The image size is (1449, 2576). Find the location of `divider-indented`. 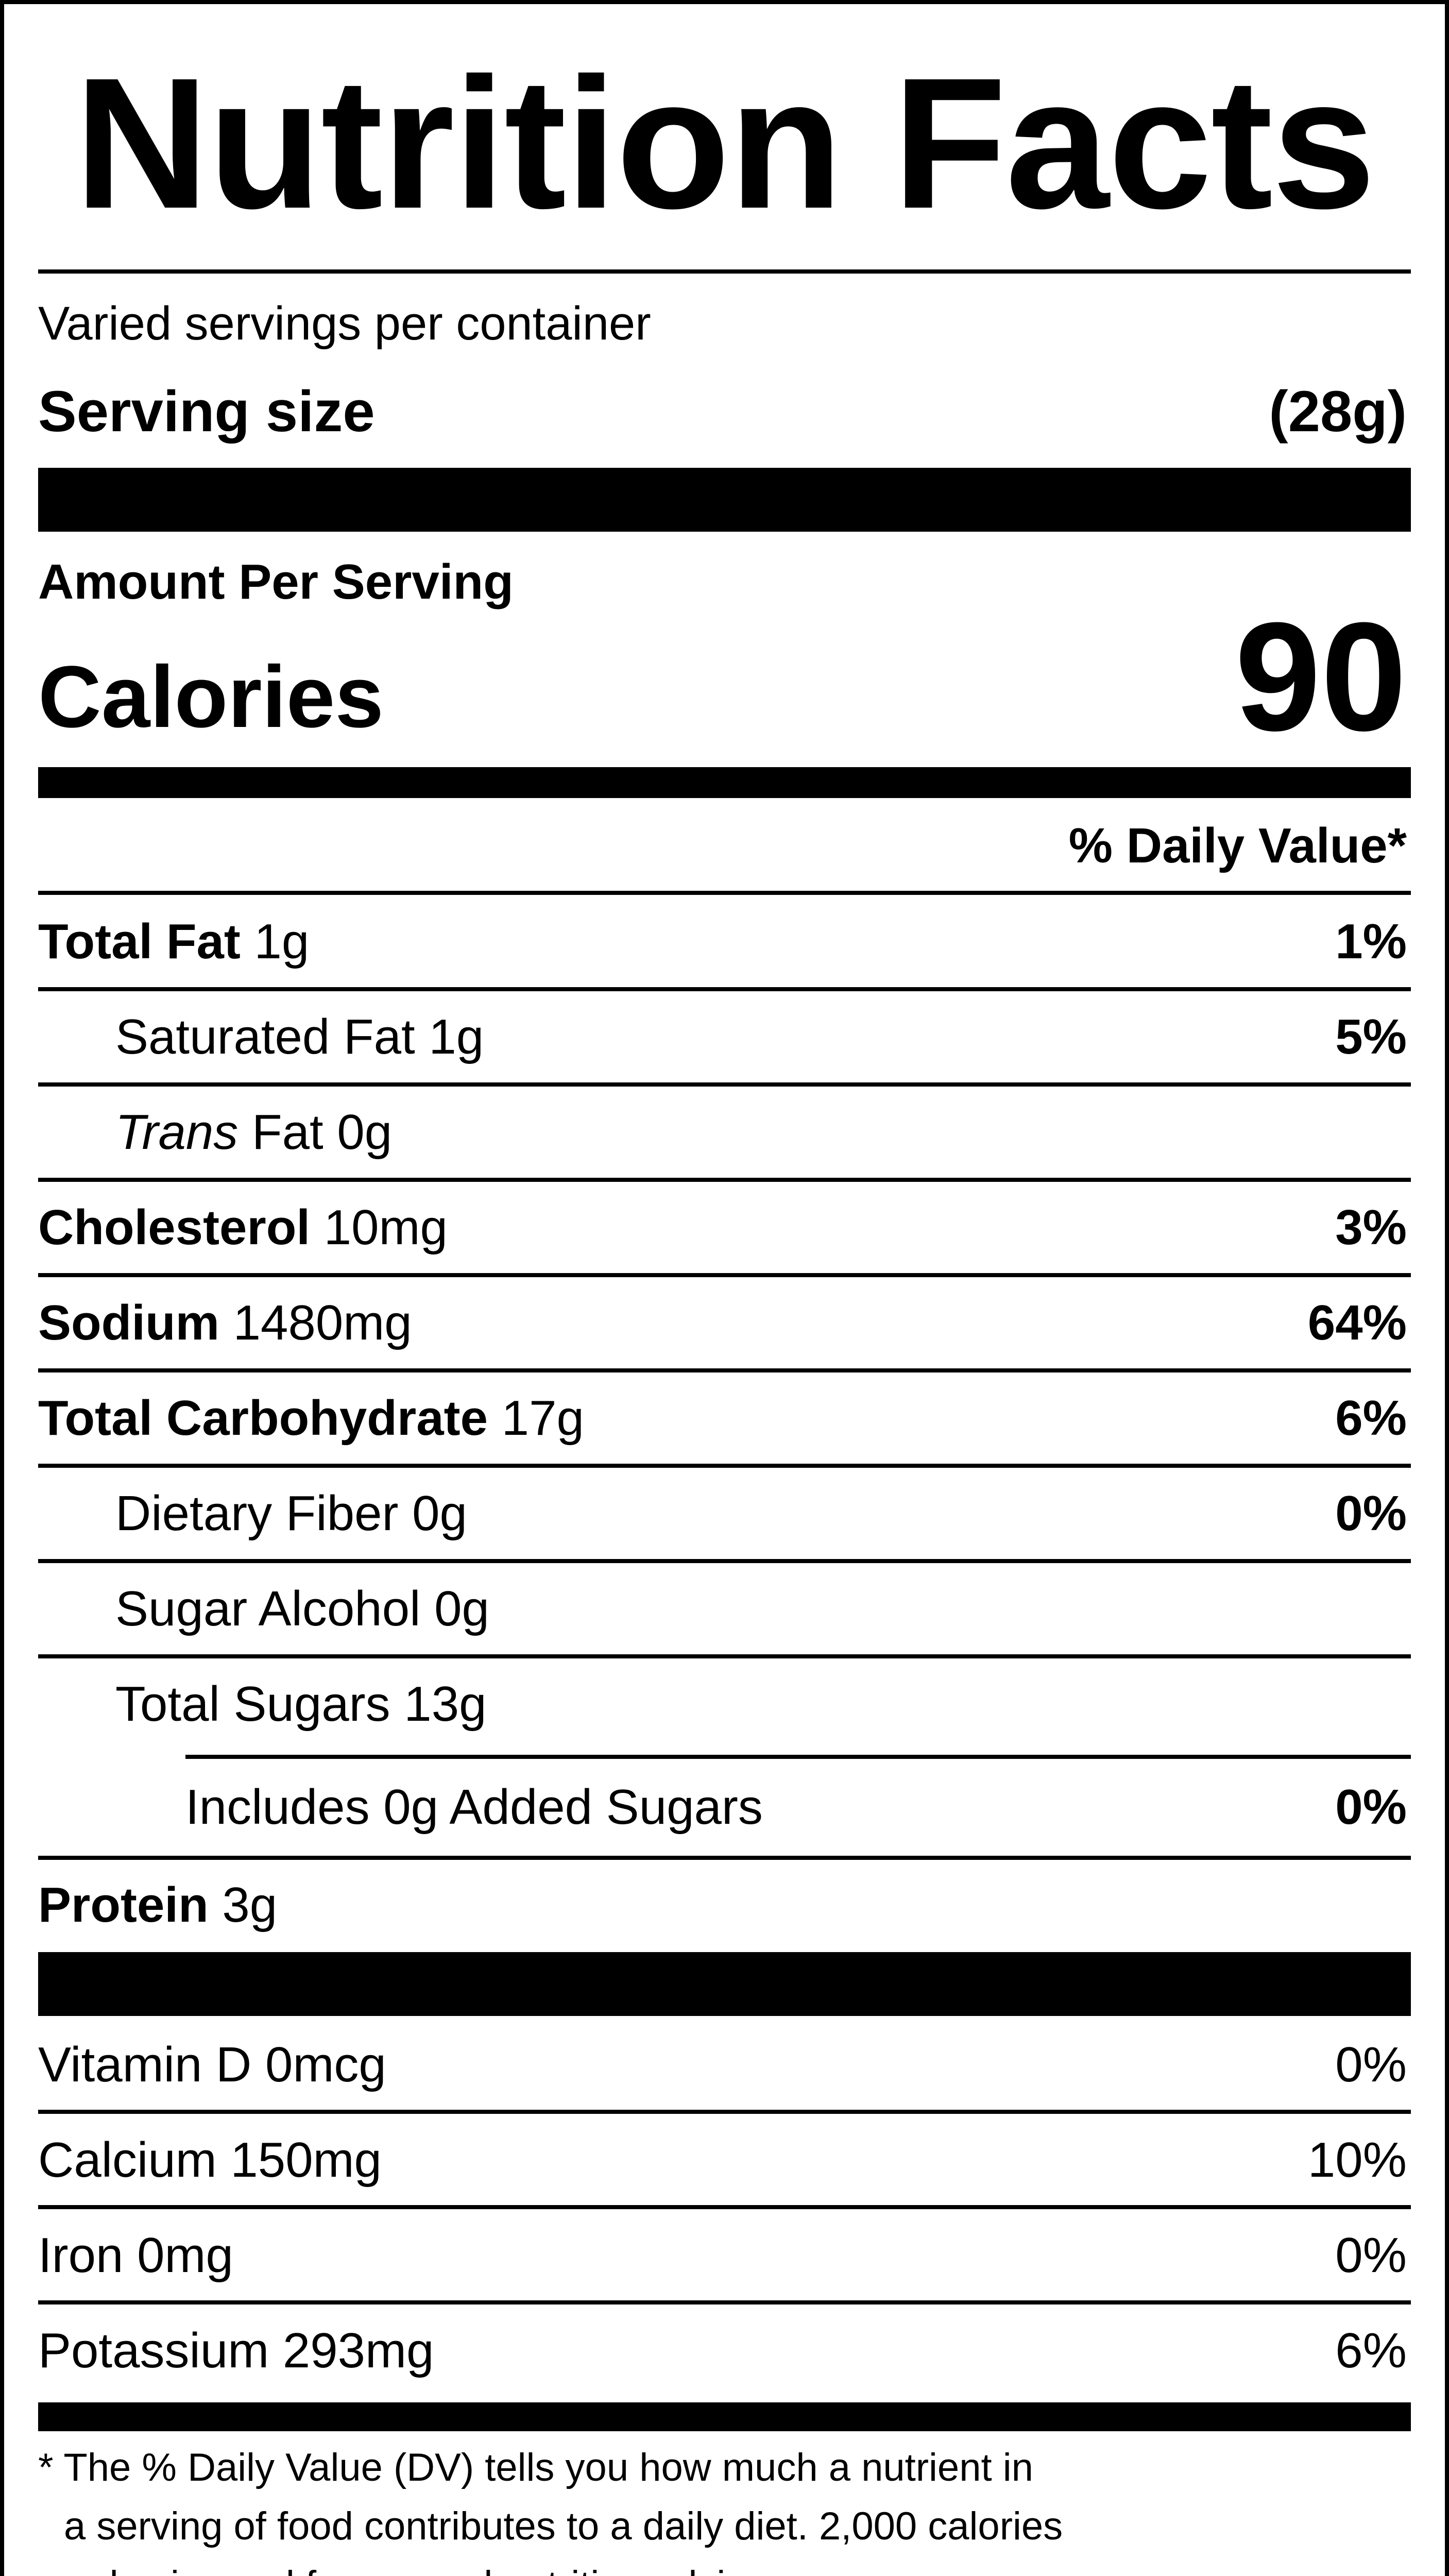

divider-indented is located at coordinates (798, 1757).